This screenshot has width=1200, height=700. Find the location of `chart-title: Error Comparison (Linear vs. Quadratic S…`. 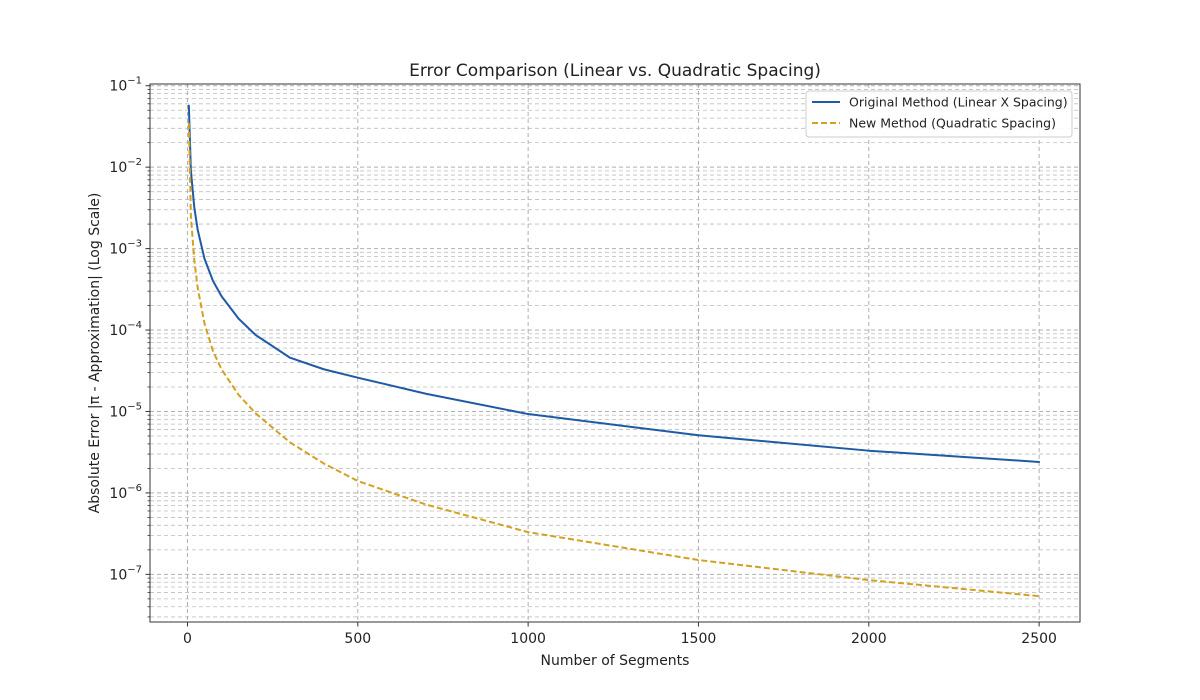

chart-title: Error Comparison (Linear vs. Quadratic S… is located at coordinates (615, 71).